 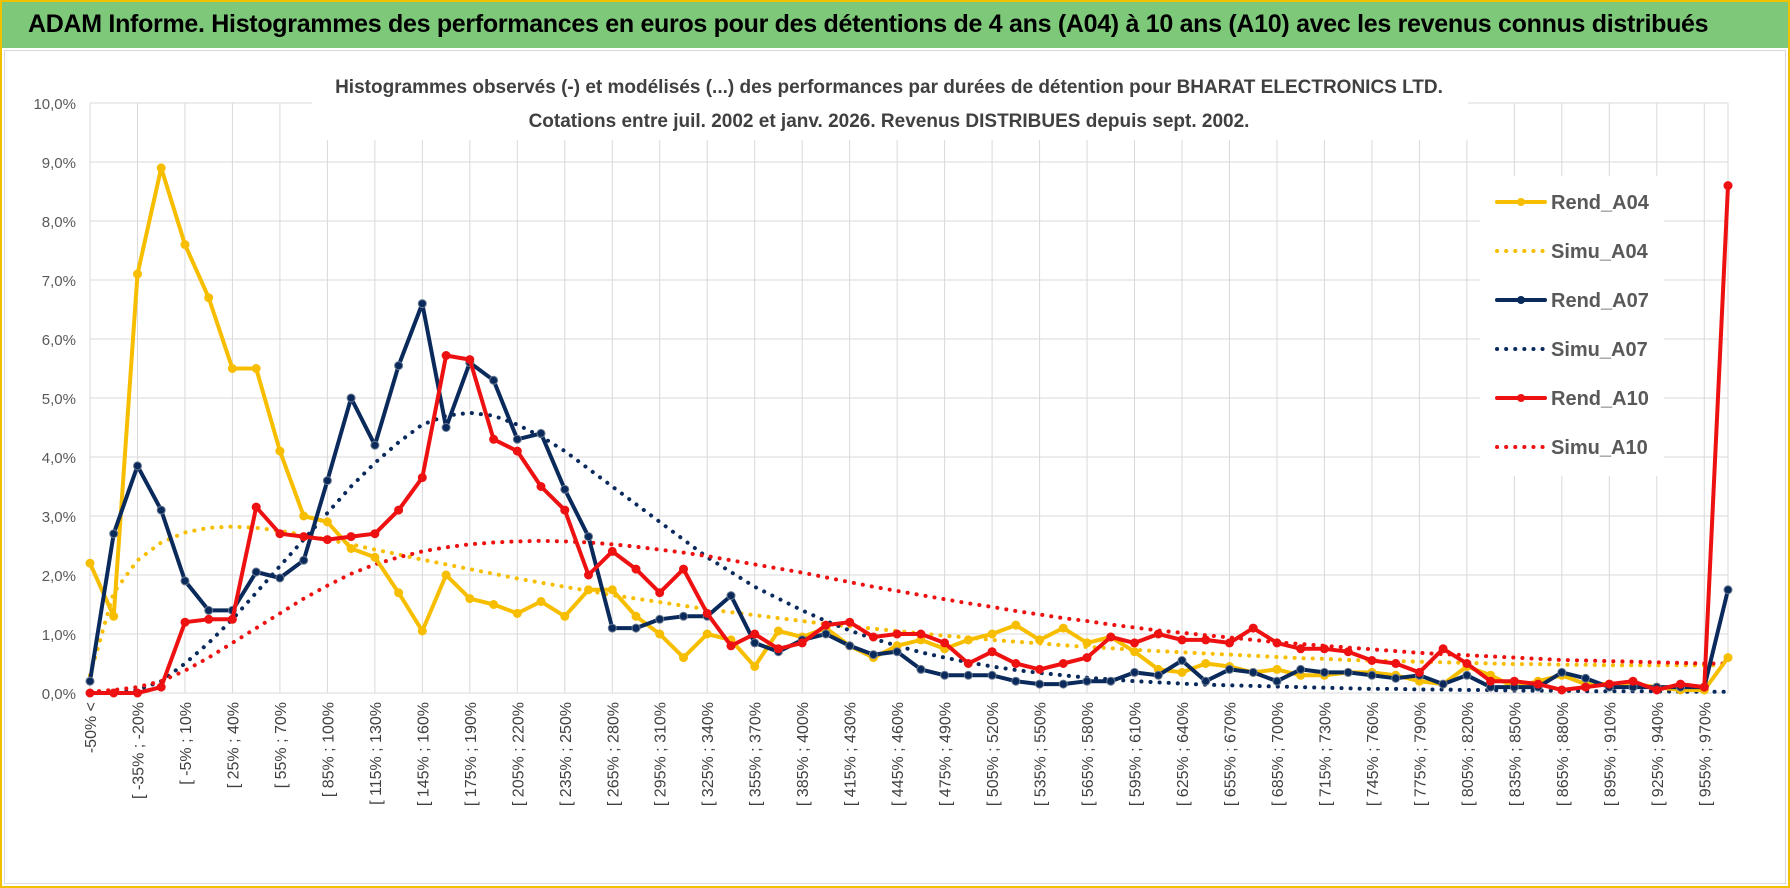 I want to click on x-tick-label: [ 865% ; 880%, so click(x=1563, y=754).